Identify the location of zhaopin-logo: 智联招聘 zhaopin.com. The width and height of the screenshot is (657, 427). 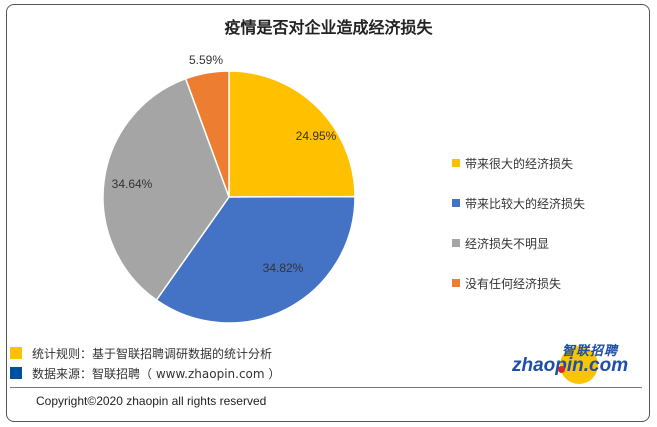
(577, 362).